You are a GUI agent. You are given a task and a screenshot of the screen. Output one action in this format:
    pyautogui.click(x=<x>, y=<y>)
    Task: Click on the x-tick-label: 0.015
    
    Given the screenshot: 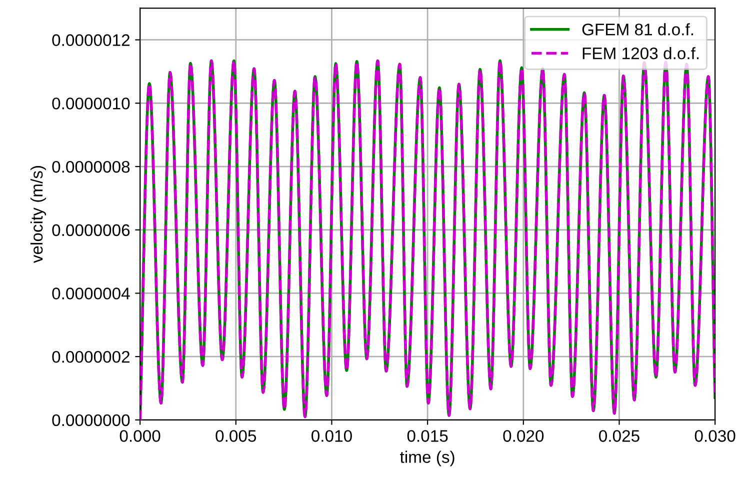 What is the action you would take?
    pyautogui.click(x=427, y=436)
    